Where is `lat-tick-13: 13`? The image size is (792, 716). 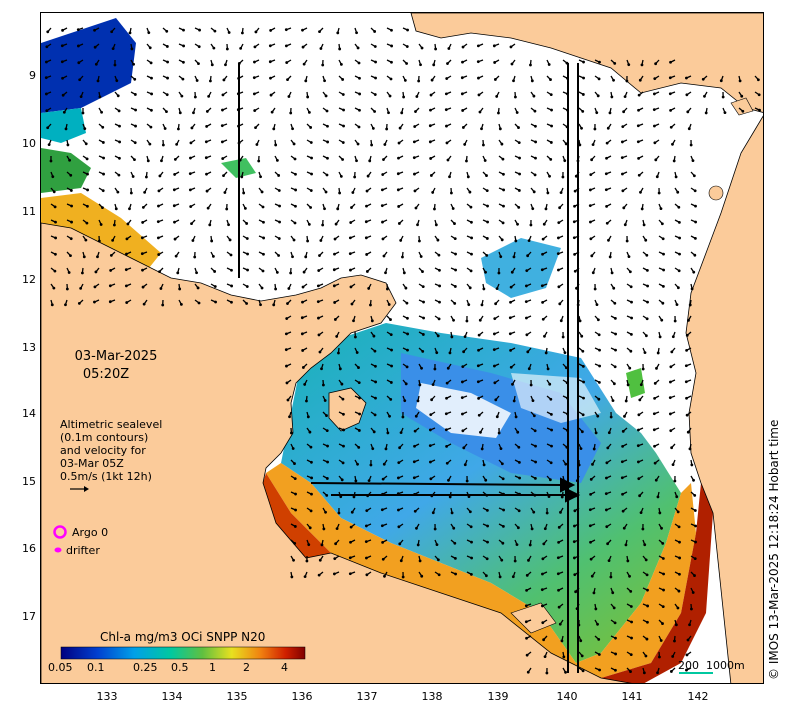
lat-tick-13: 13 is located at coordinates (29, 347).